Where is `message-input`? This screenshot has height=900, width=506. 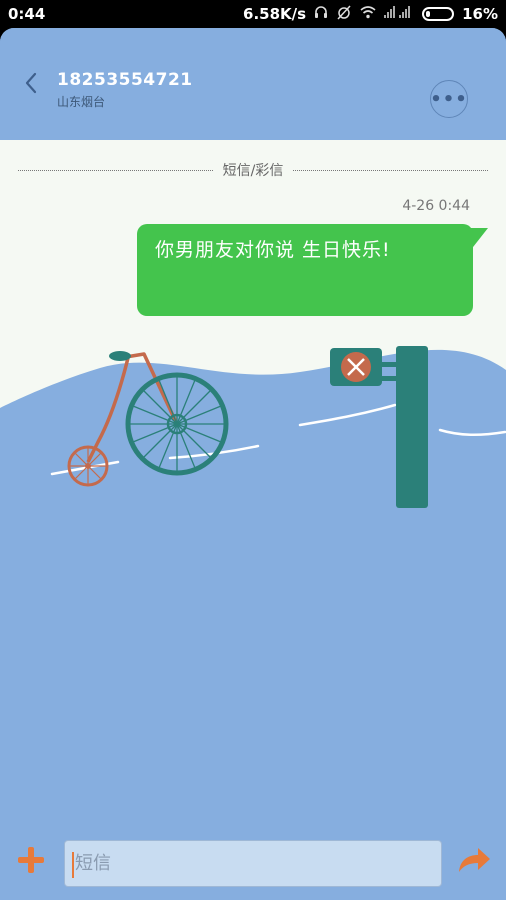
message-input is located at coordinates (253, 863).